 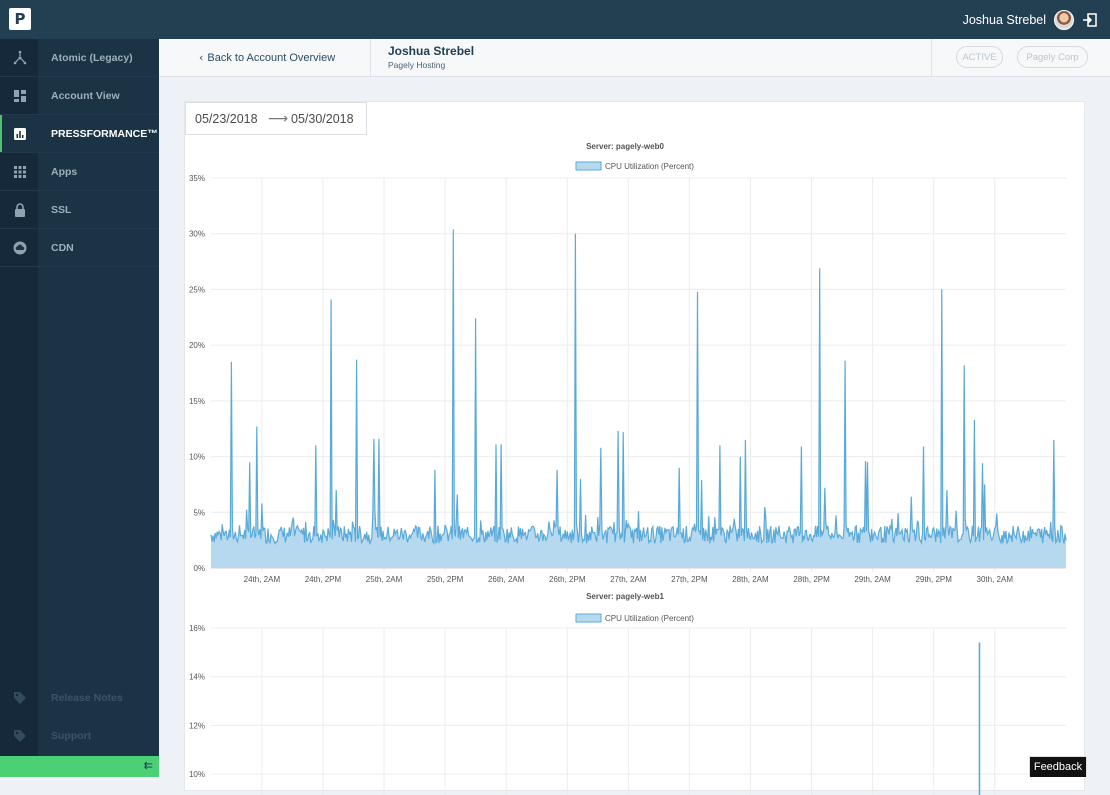 I want to click on x-tick-label: 24th, 2PM, so click(x=323, y=579).